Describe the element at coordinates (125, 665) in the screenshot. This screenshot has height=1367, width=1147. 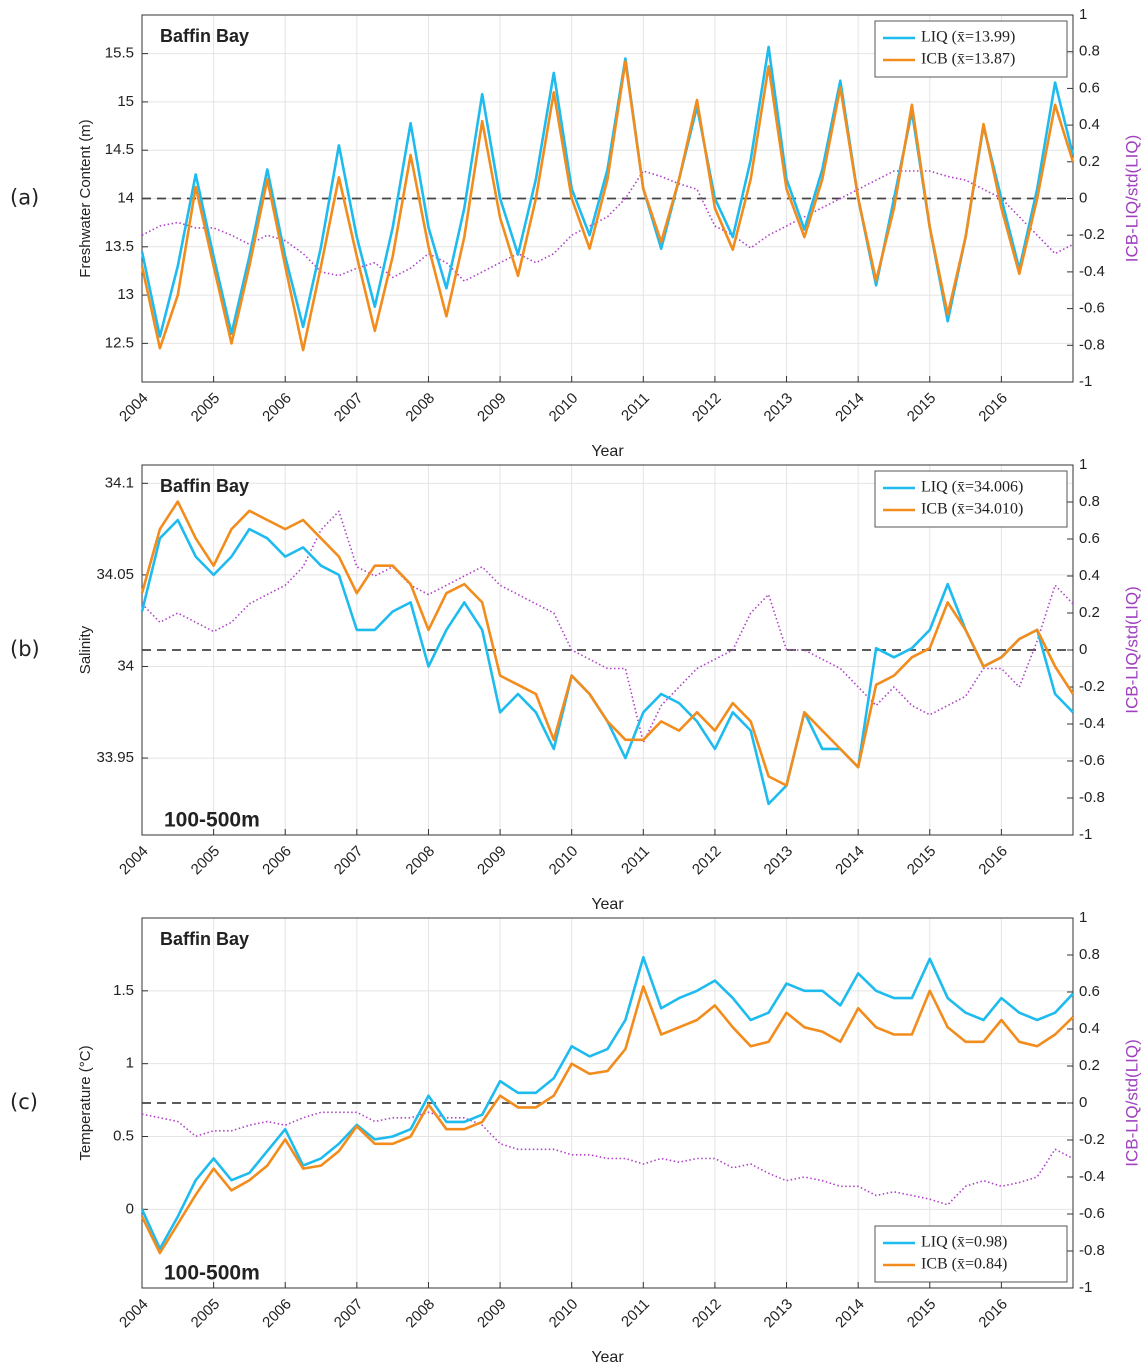
I see `y-tick-label: 34` at that location.